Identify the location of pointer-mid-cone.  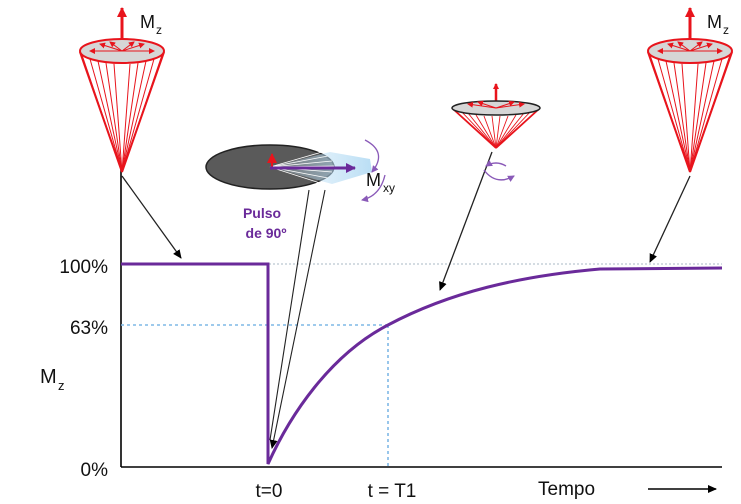
(466, 221).